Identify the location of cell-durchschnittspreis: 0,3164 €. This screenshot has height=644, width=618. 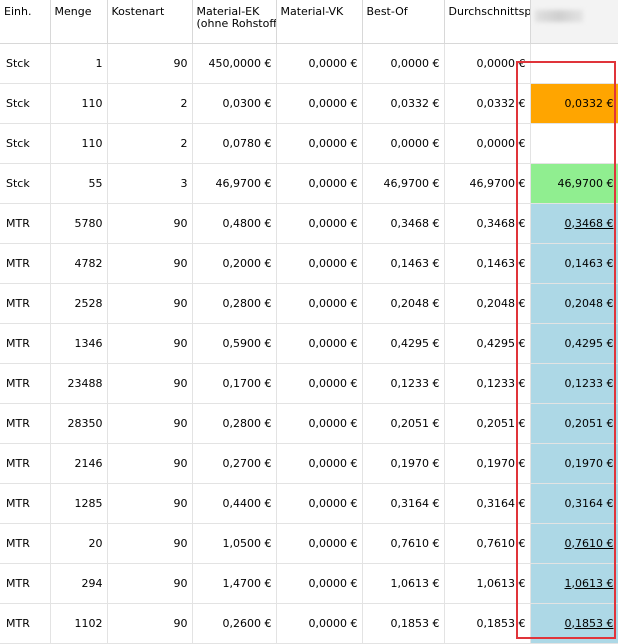
(487, 503).